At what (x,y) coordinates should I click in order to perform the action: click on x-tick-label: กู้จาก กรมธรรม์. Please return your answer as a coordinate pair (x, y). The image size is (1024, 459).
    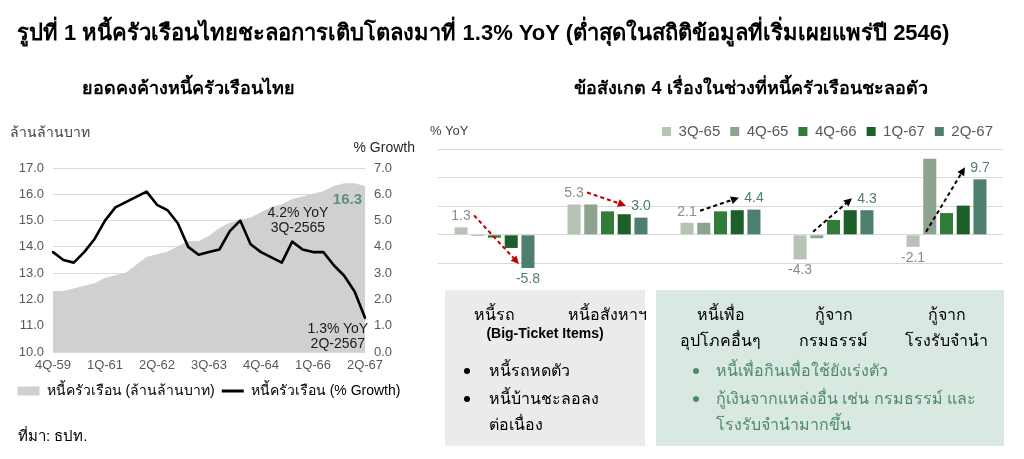
    Looking at the image, I should click on (833, 327).